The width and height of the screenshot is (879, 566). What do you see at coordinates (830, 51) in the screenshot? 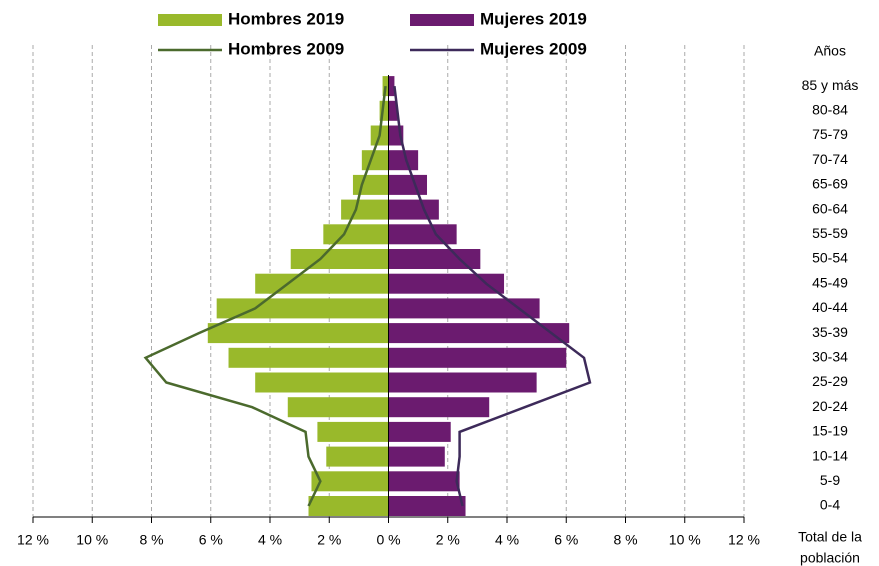
I see `y-axis-title: Años` at bounding box center [830, 51].